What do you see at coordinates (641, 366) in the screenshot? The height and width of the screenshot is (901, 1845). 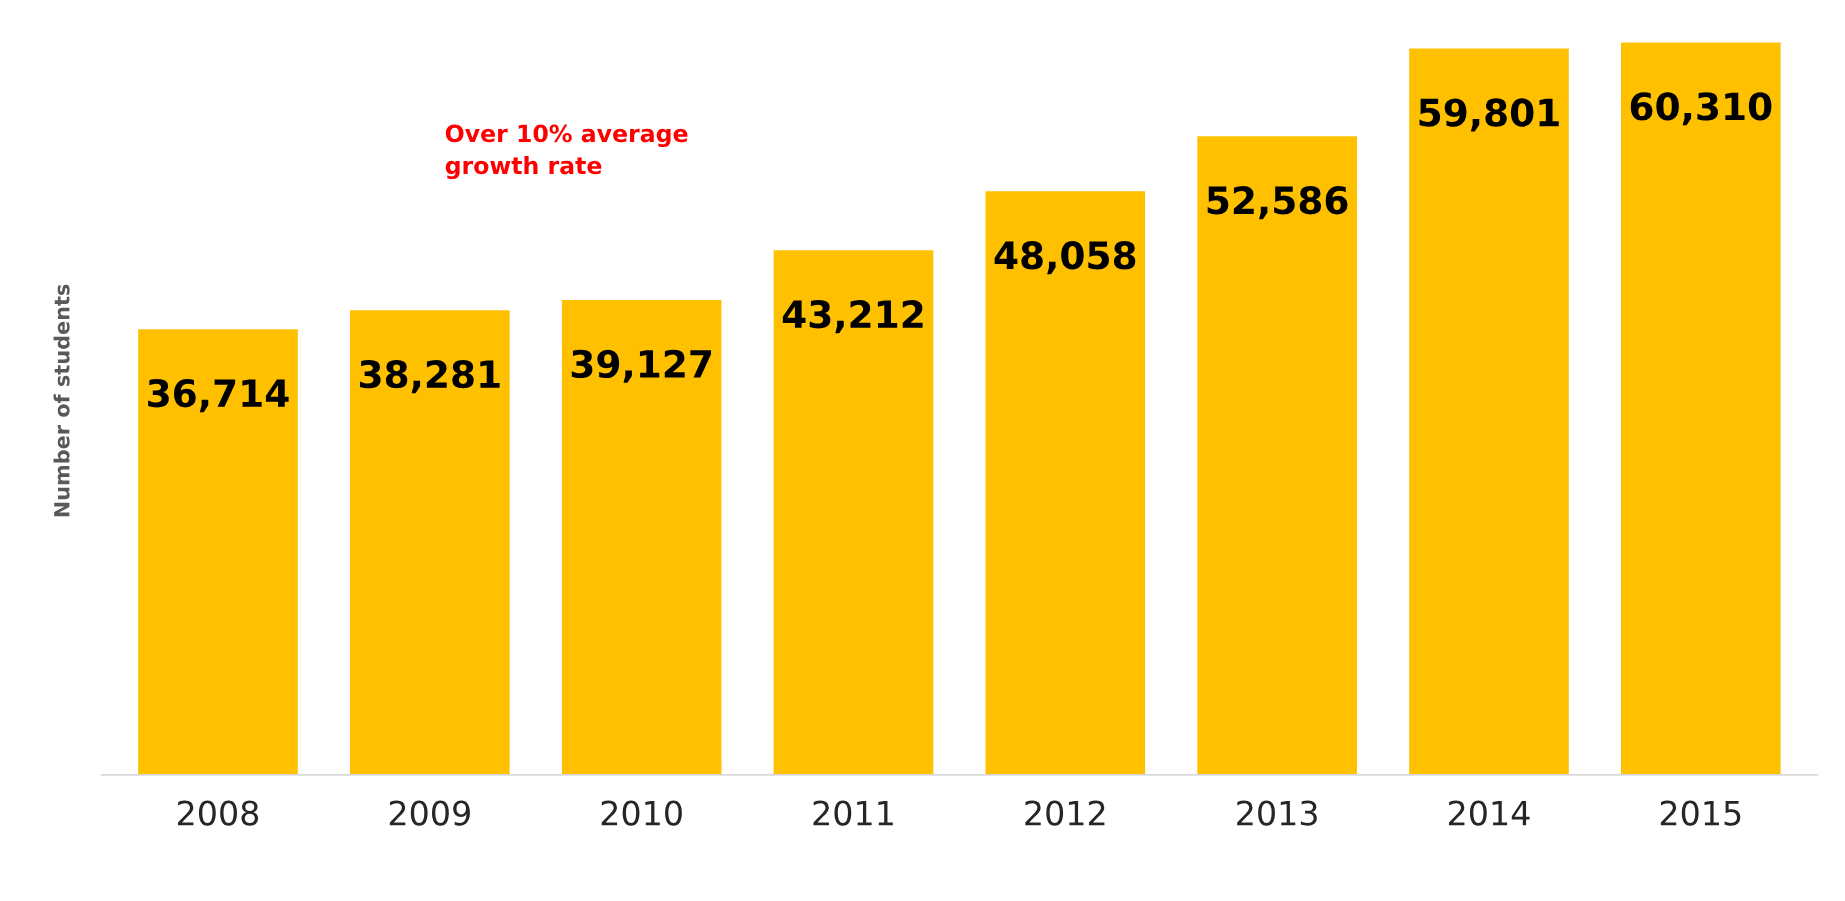 I see `data-label: 39,127` at bounding box center [641, 366].